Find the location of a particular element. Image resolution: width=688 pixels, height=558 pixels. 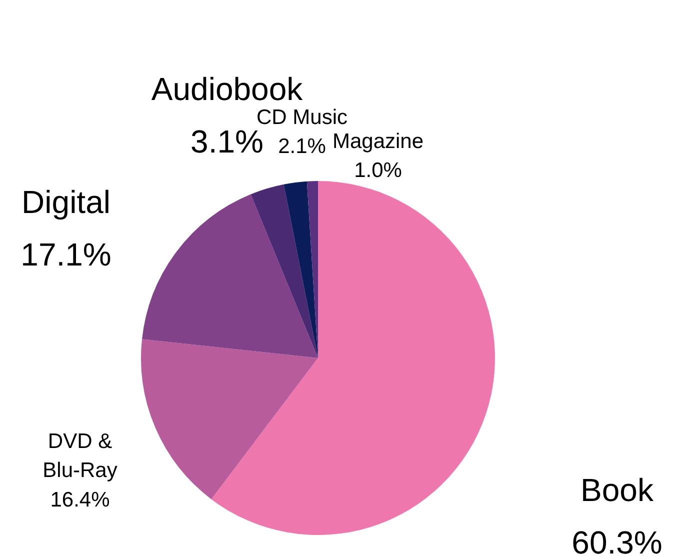

slice-label: Audiobook is located at coordinates (227, 88).